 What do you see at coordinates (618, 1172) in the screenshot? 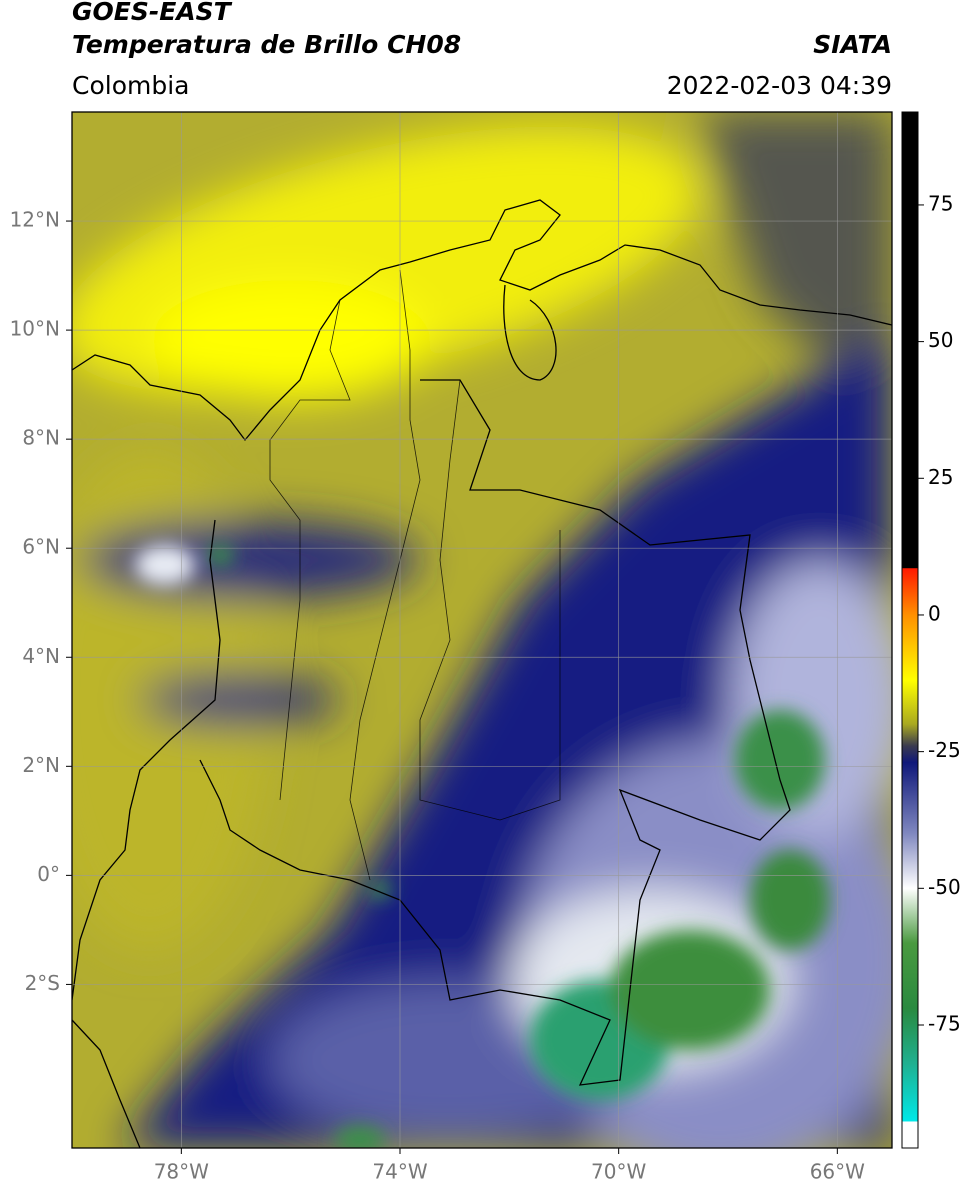
I see `x-tick-label: 70°W` at bounding box center [618, 1172].